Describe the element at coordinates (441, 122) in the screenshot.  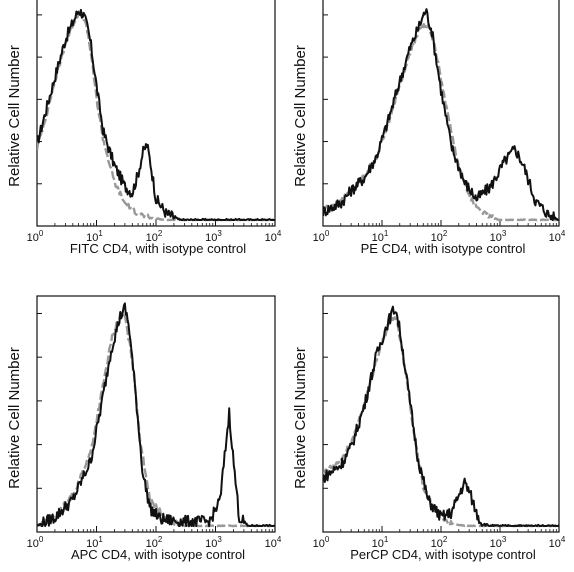
I see `isotype-control-line` at that location.